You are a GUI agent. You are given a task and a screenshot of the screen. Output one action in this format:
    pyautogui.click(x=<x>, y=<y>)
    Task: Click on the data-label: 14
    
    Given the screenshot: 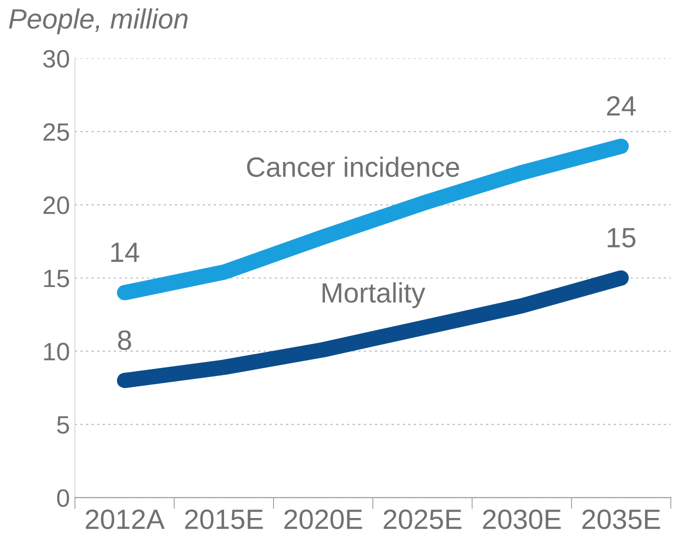 What is the action you would take?
    pyautogui.click(x=125, y=252)
    